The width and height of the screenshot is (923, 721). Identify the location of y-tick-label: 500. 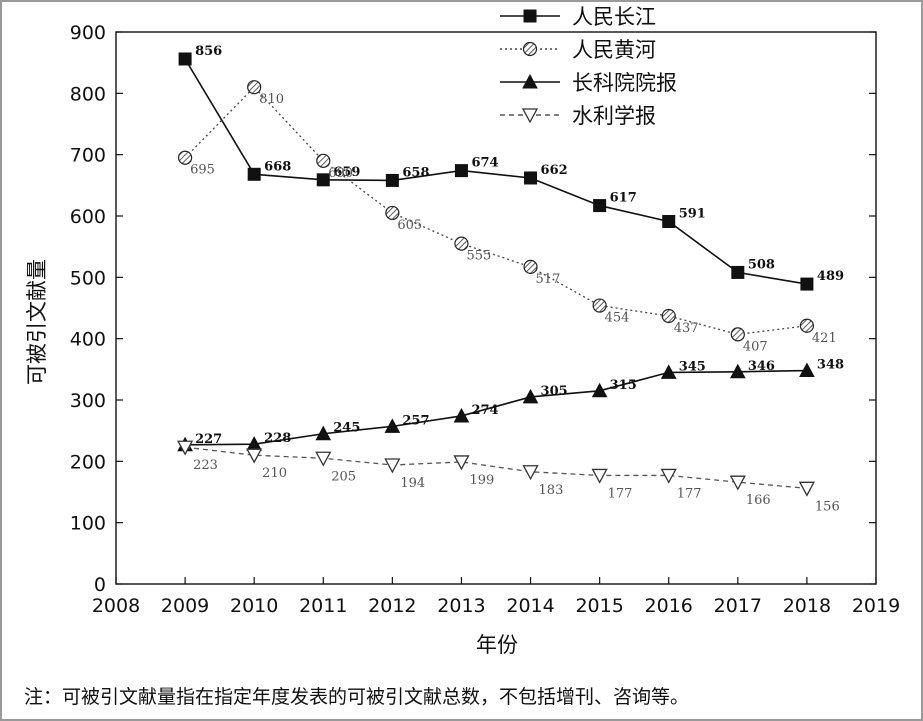
(88, 278).